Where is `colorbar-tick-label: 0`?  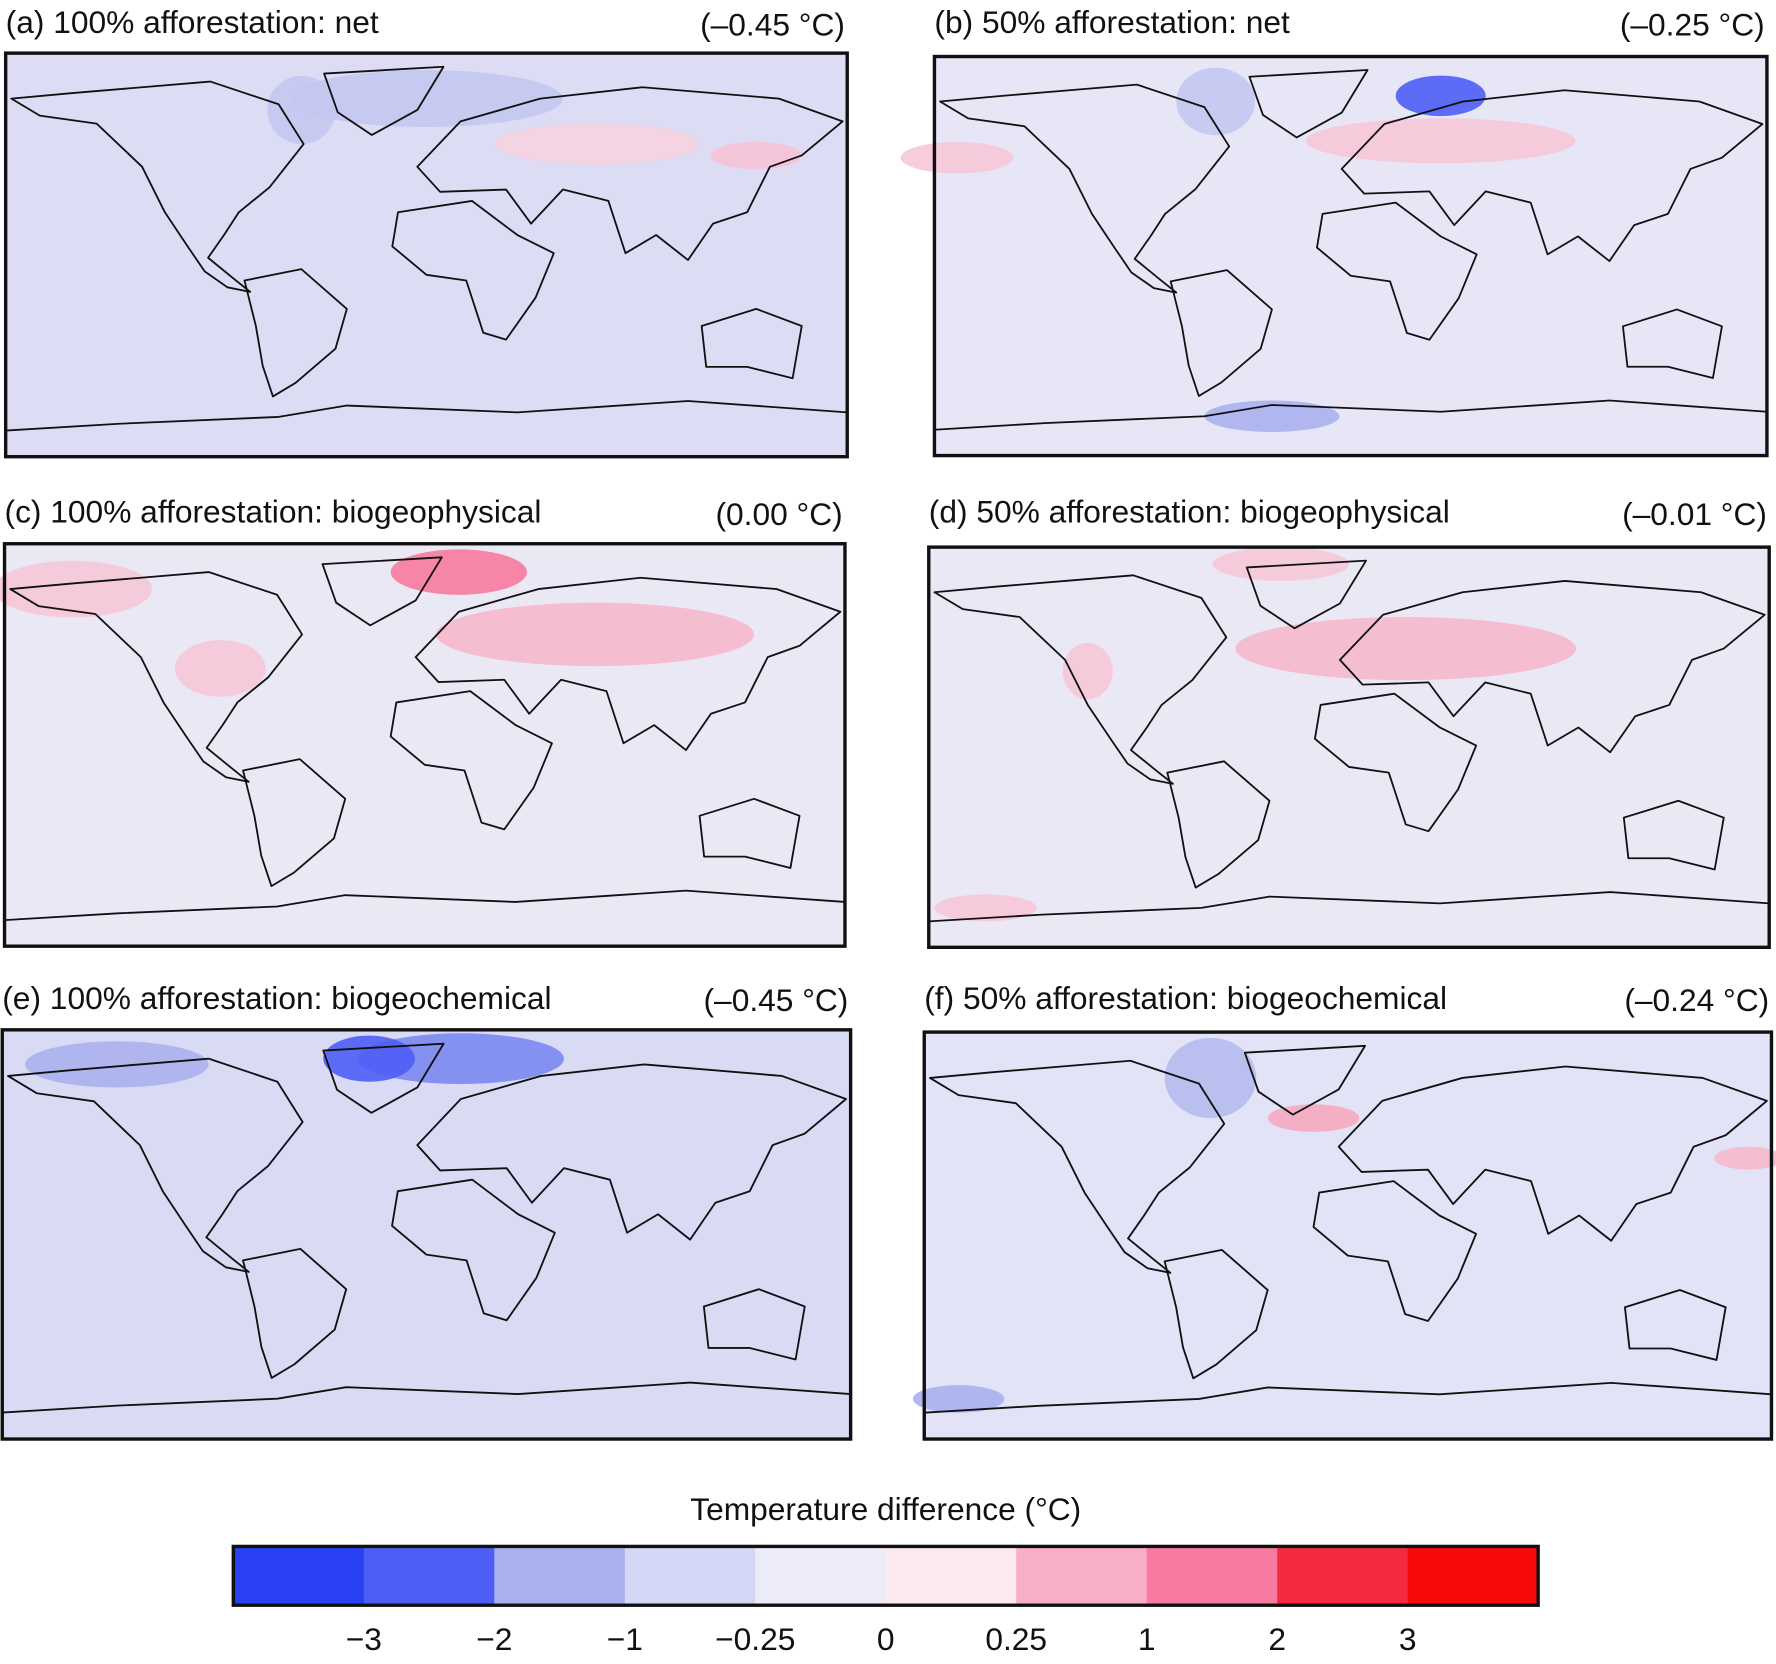
colorbar-tick-label: 0 is located at coordinates (886, 1639).